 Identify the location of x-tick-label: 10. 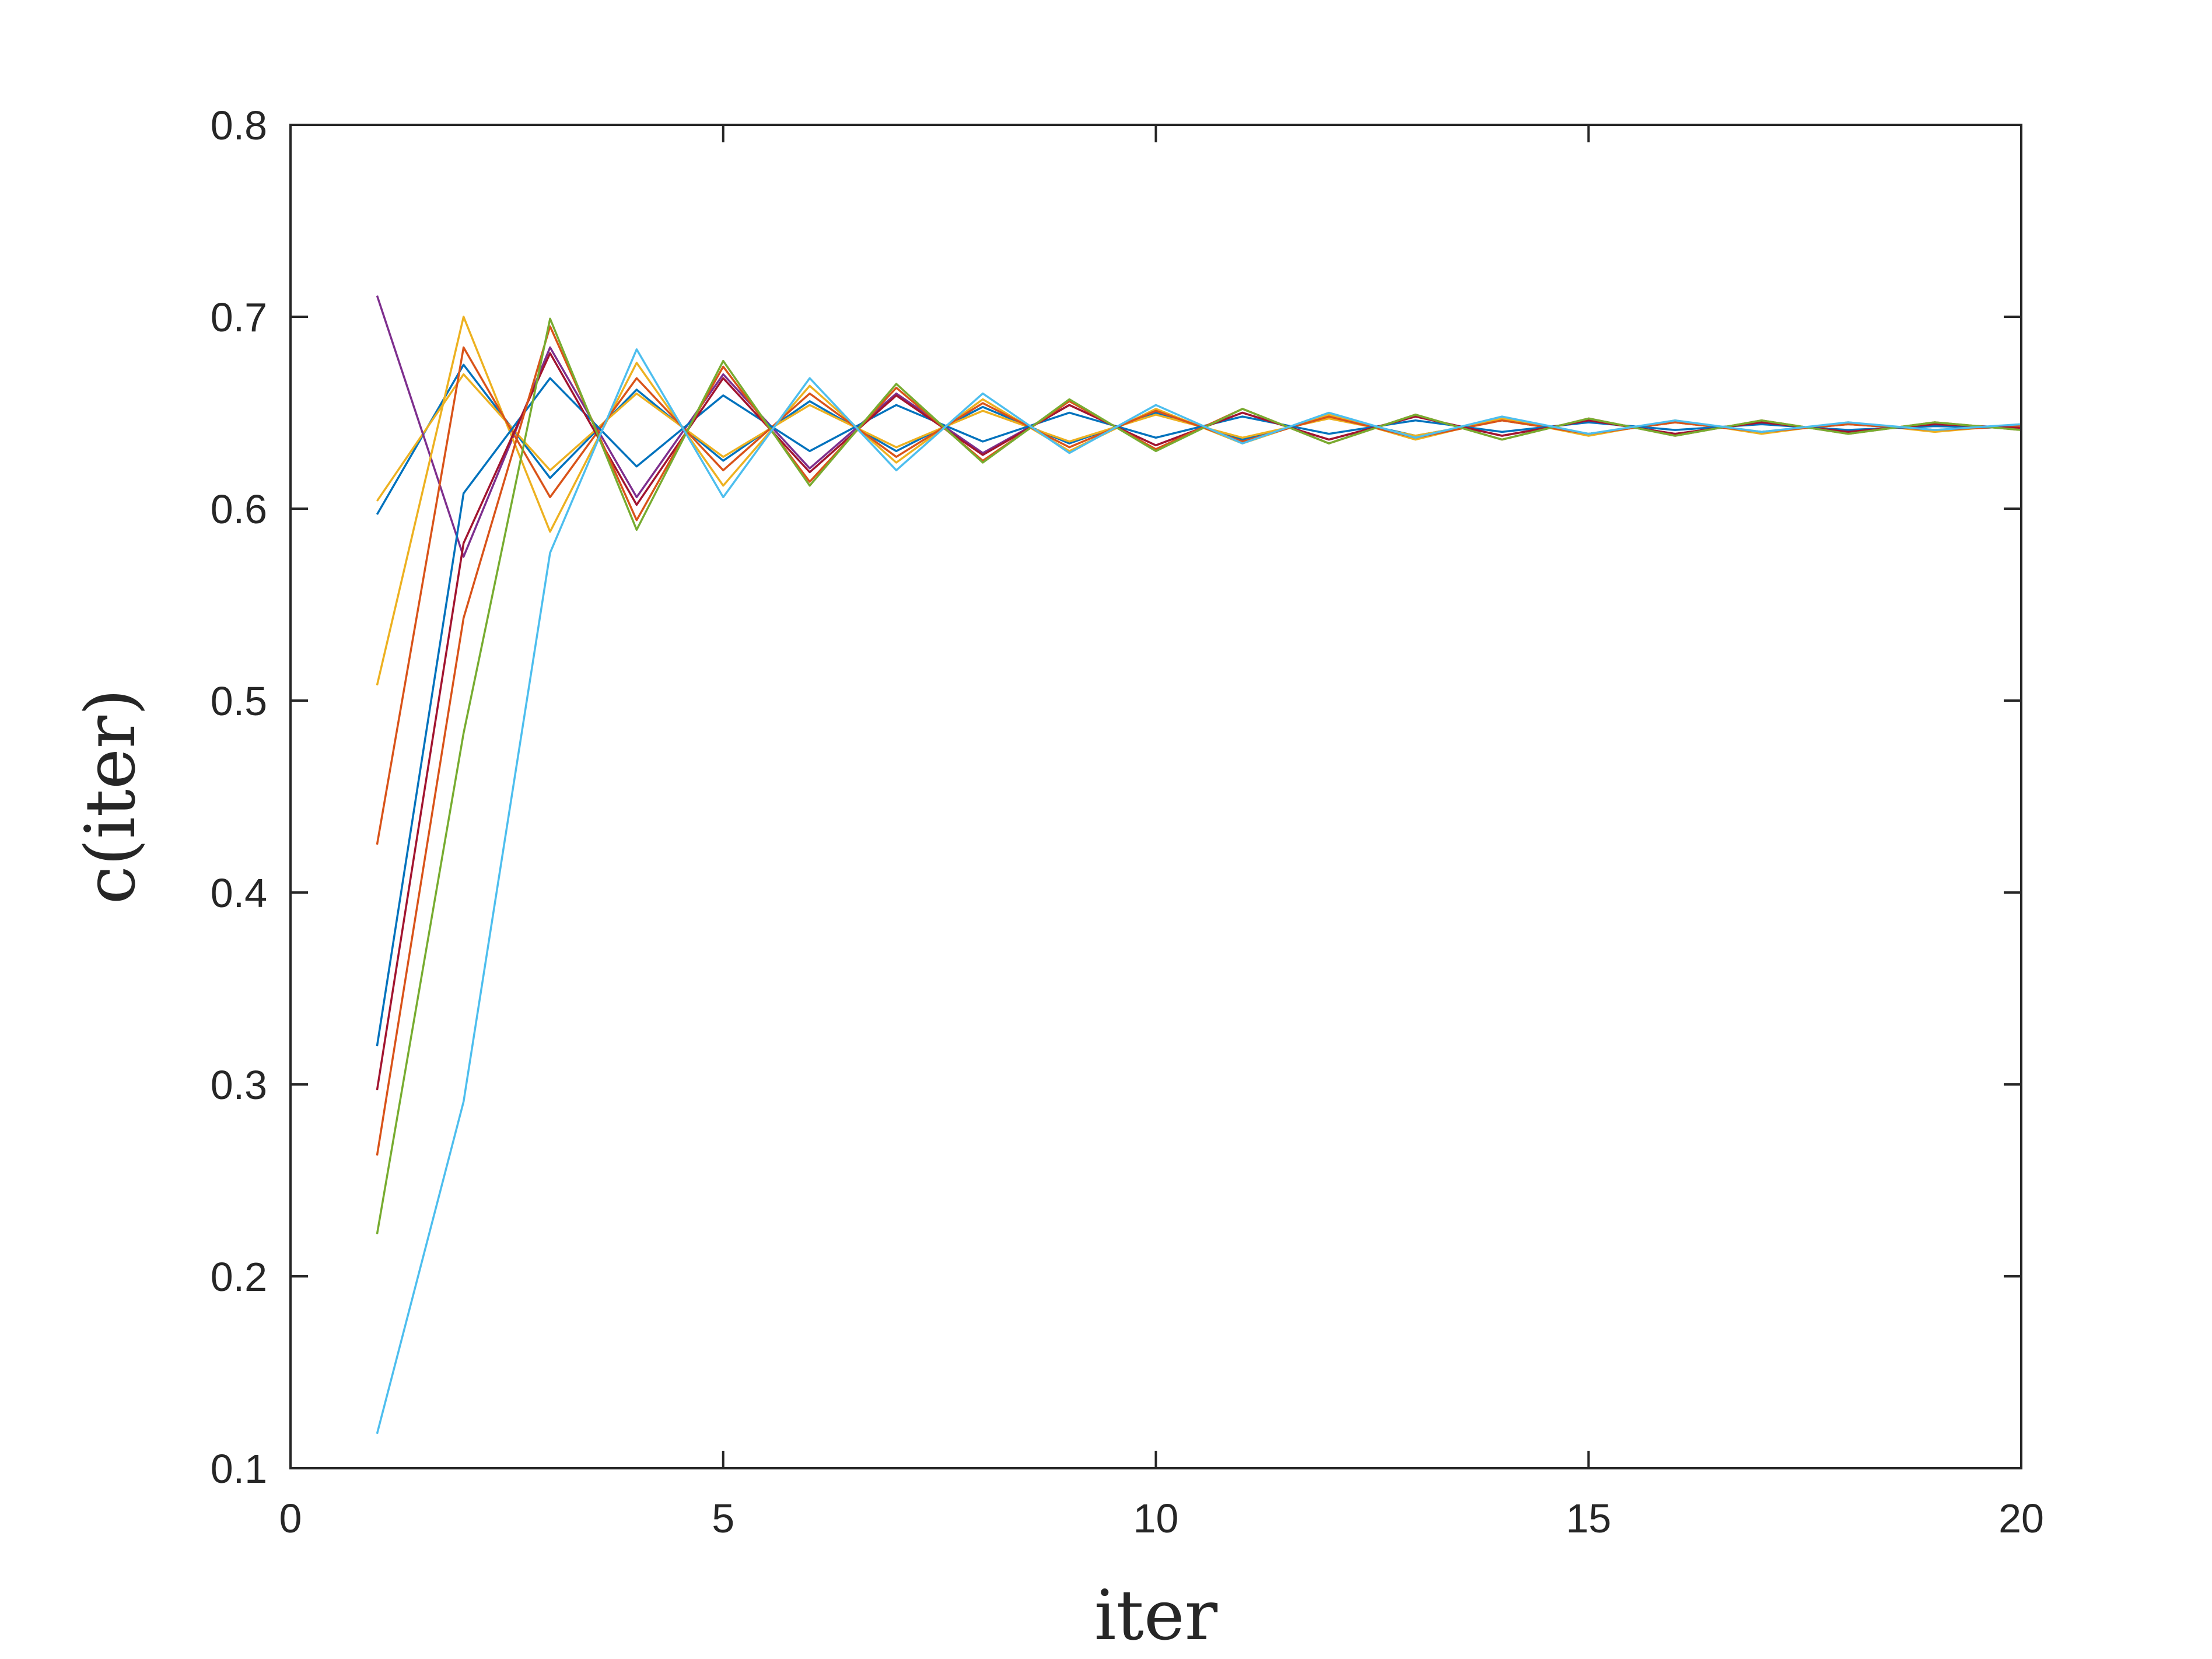
(1156, 1518).